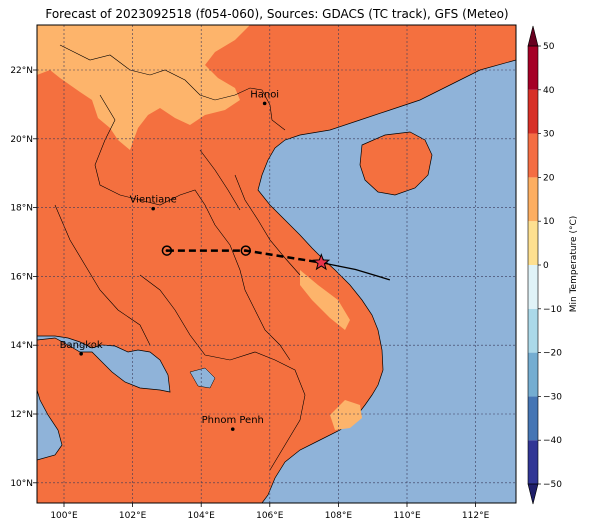 The width and height of the screenshot is (591, 528). I want to click on latitude-tick-labels: 22°N 20°N 18°N 16°N 14°N 12°N 10°N, so click(23, 277).